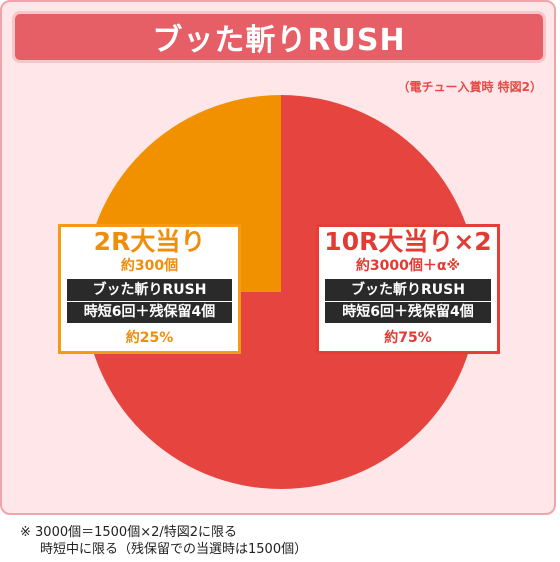 This screenshot has width=560, height=562. I want to click on label-10r-detail: 時短6回＋残保留4個, so click(408, 311).